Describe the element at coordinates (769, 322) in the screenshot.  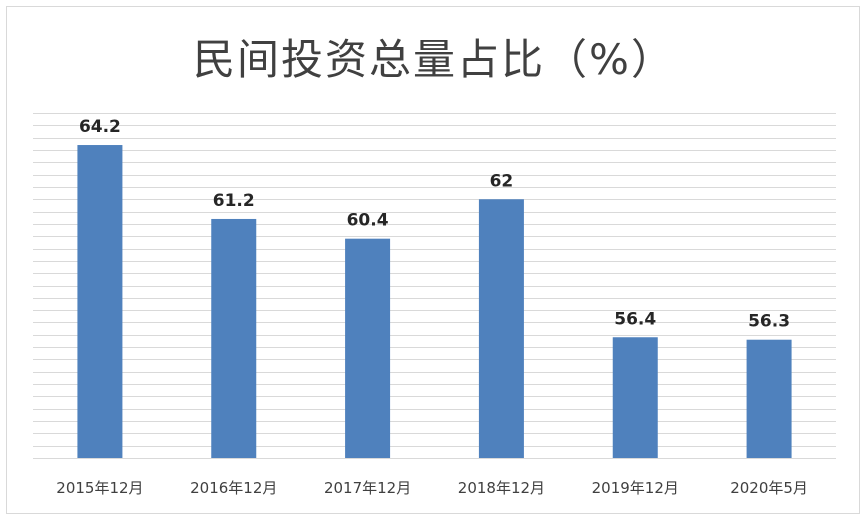
I see `data-label-5: 56.3` at that location.